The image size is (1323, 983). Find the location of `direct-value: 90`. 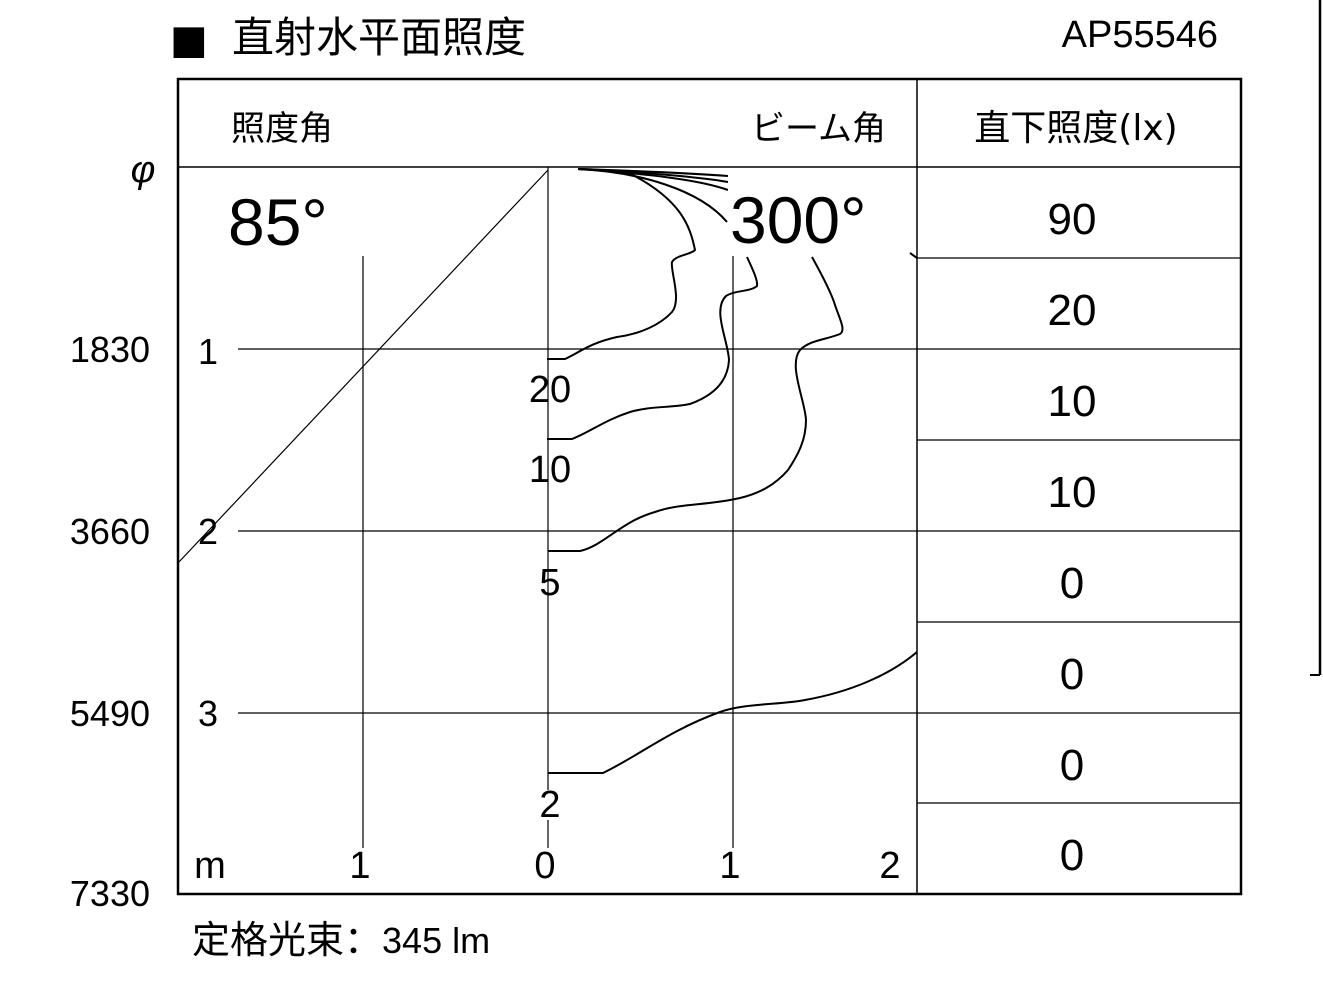

direct-value: 90 is located at coordinates (1072, 219).